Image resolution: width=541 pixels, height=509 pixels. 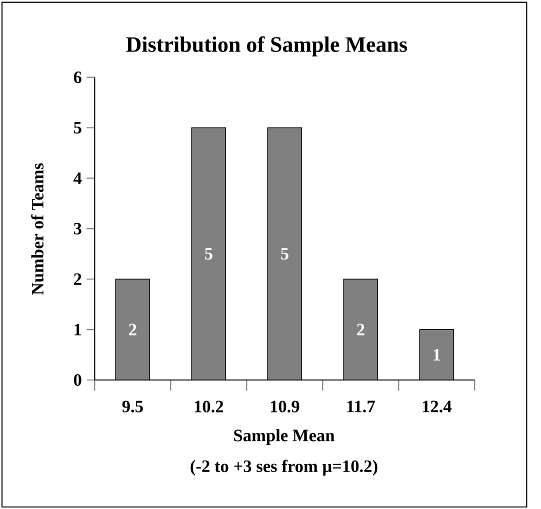 I want to click on x-tick-label: 11.7, so click(x=361, y=406).